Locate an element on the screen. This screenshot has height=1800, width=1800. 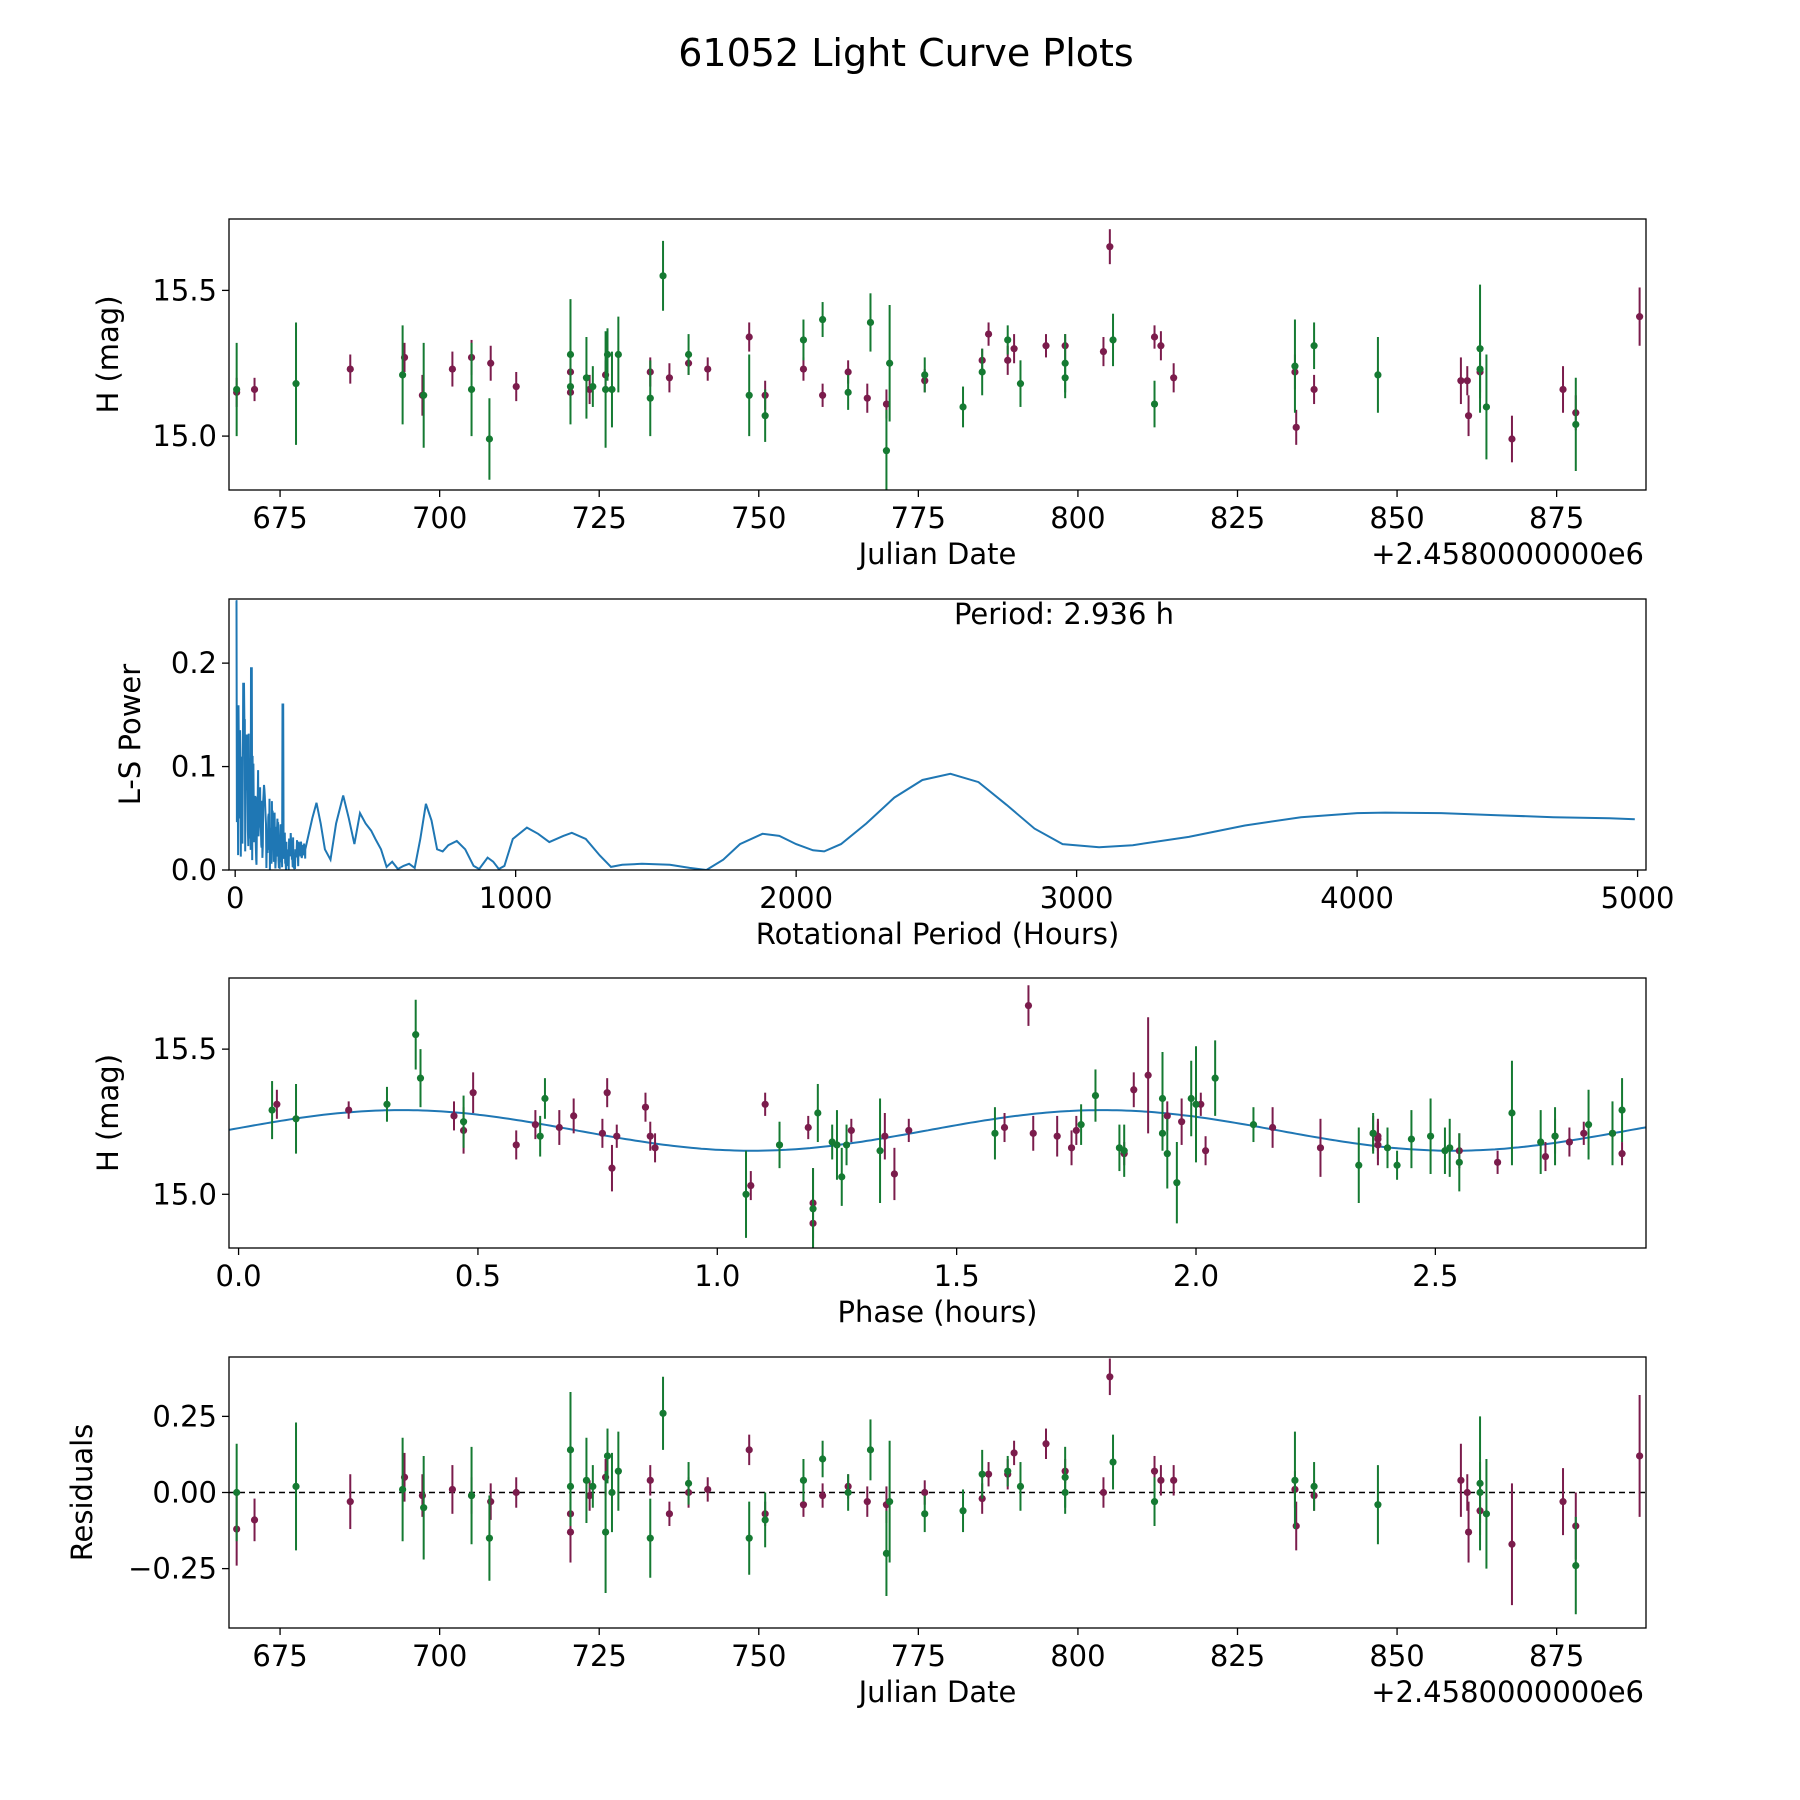
x-tick-label: 775 is located at coordinates (918, 518).